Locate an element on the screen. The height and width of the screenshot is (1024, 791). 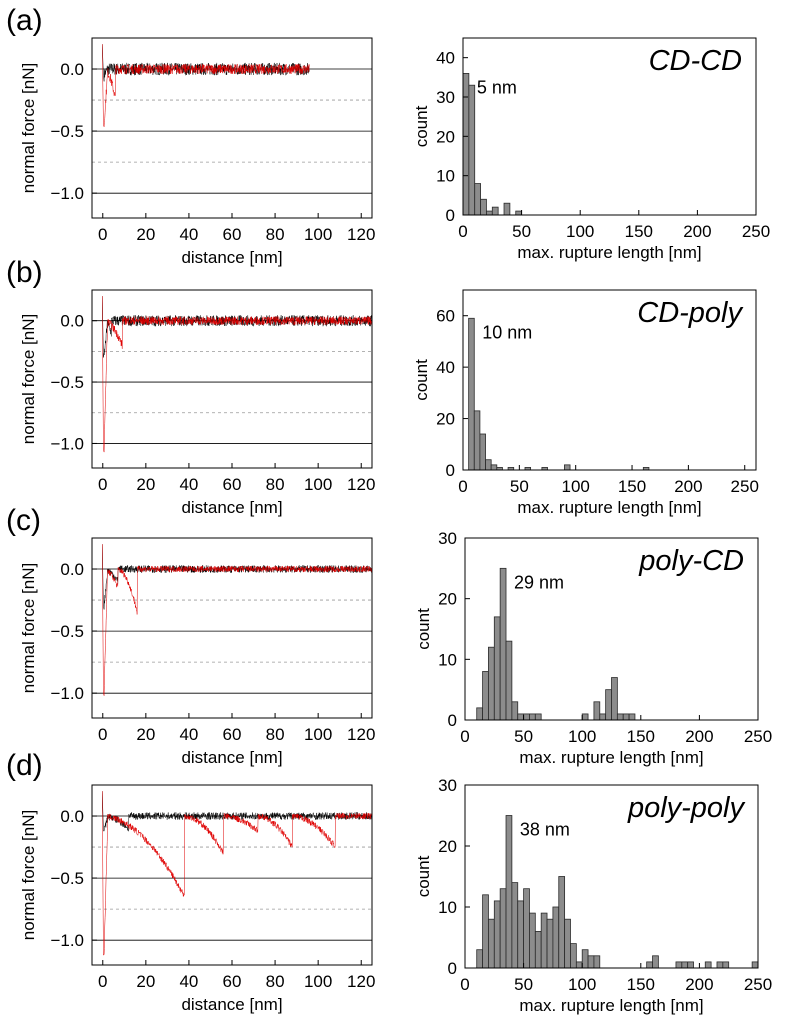
x-tick-label: 80 is located at coordinates (275, 981).